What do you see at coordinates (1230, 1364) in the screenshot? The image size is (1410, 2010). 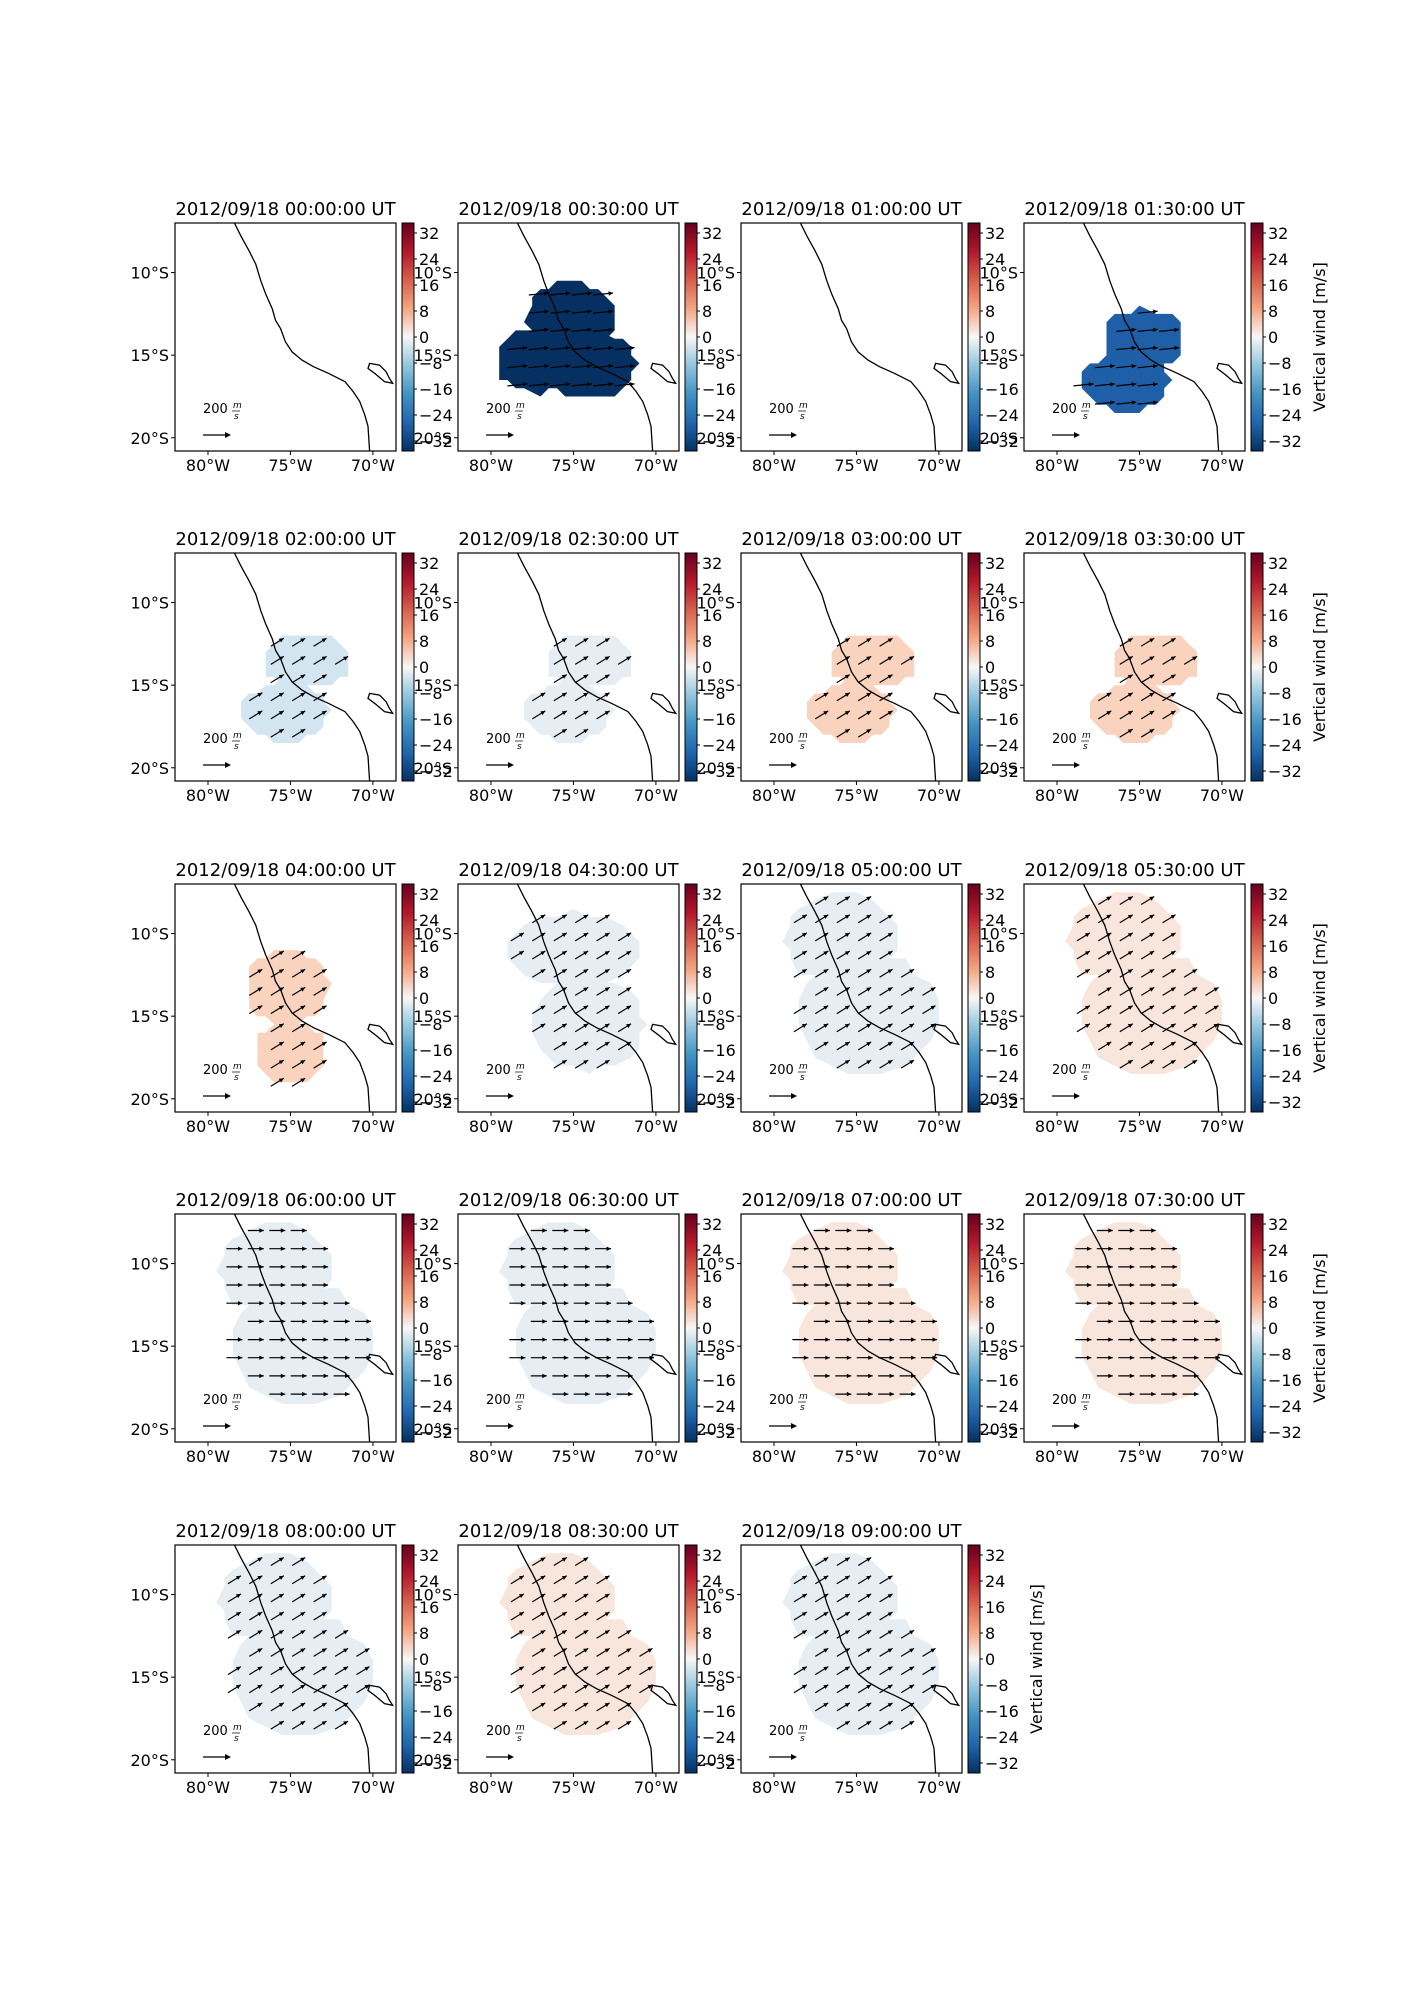 I see `lake-outline` at bounding box center [1230, 1364].